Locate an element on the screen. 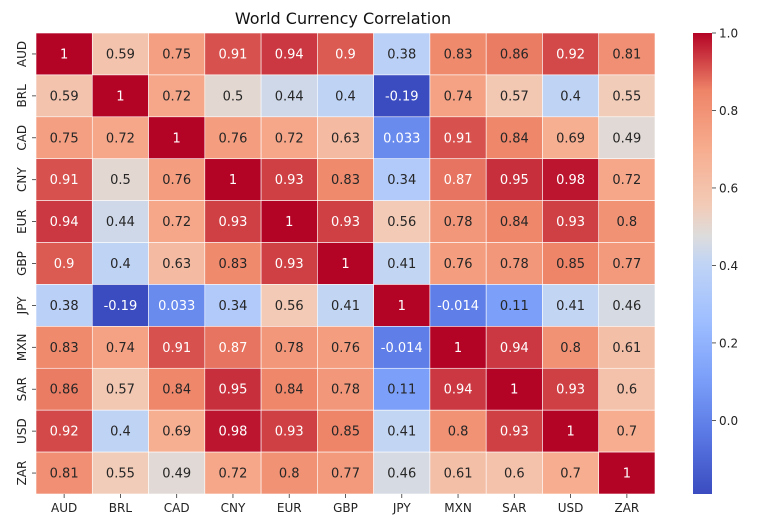 This screenshot has height=528, width=757. y-tick-label: GBP is located at coordinates (22, 263).